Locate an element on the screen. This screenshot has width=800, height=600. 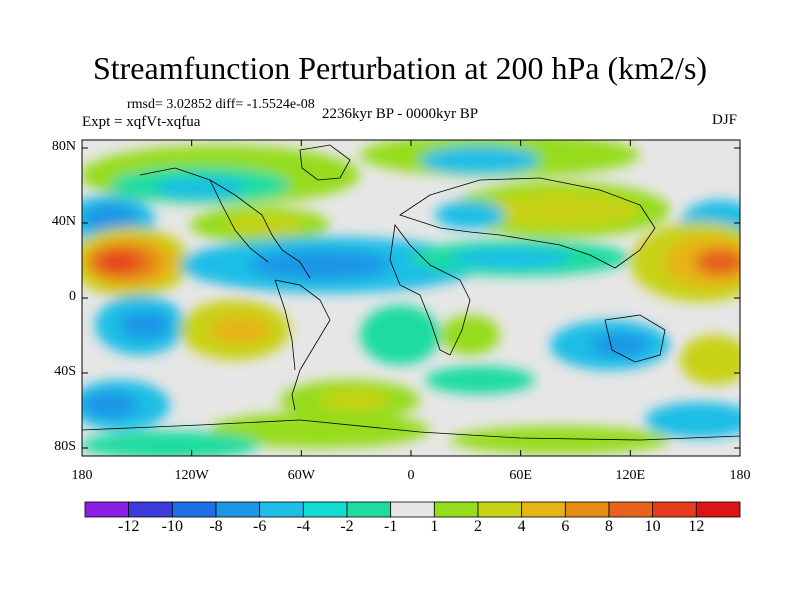
colorbar-label: -10 is located at coordinates (172, 526).